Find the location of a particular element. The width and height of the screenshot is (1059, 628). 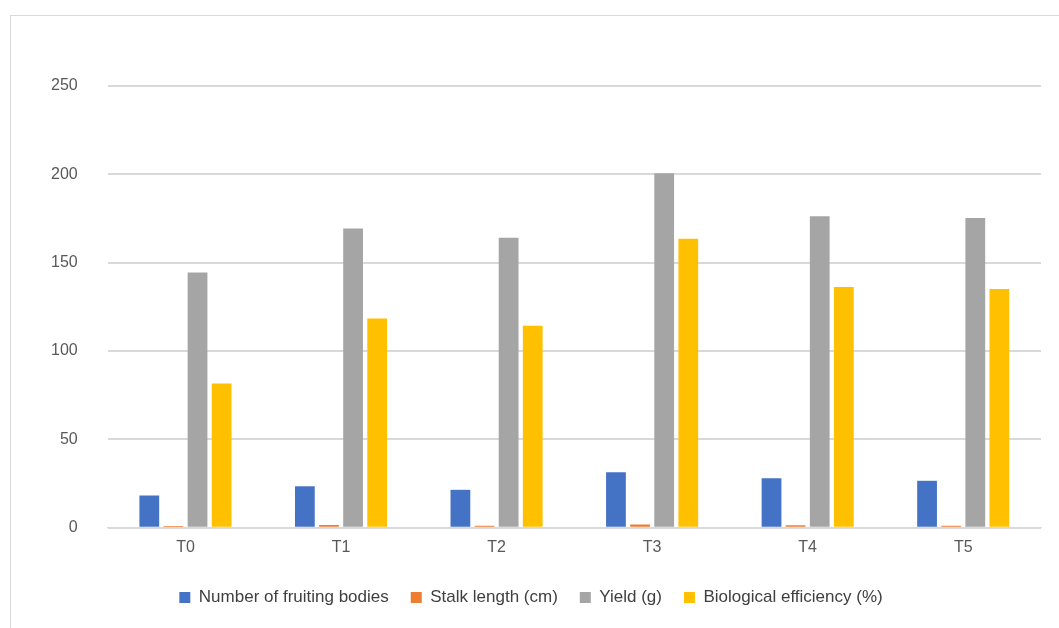

y-tick-label: 100 is located at coordinates (64, 350).